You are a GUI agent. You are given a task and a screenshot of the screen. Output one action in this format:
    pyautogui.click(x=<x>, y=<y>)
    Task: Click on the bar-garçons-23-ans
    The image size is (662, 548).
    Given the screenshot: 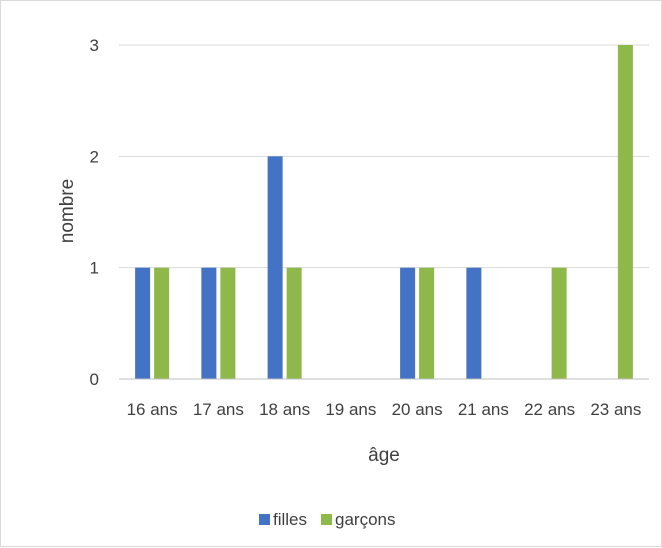 What is the action you would take?
    pyautogui.click(x=625, y=212)
    